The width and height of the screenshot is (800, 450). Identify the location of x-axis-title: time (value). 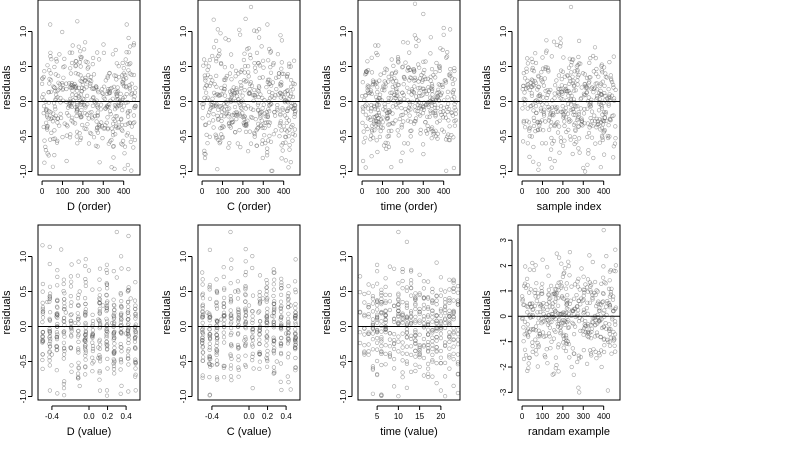
(408, 432).